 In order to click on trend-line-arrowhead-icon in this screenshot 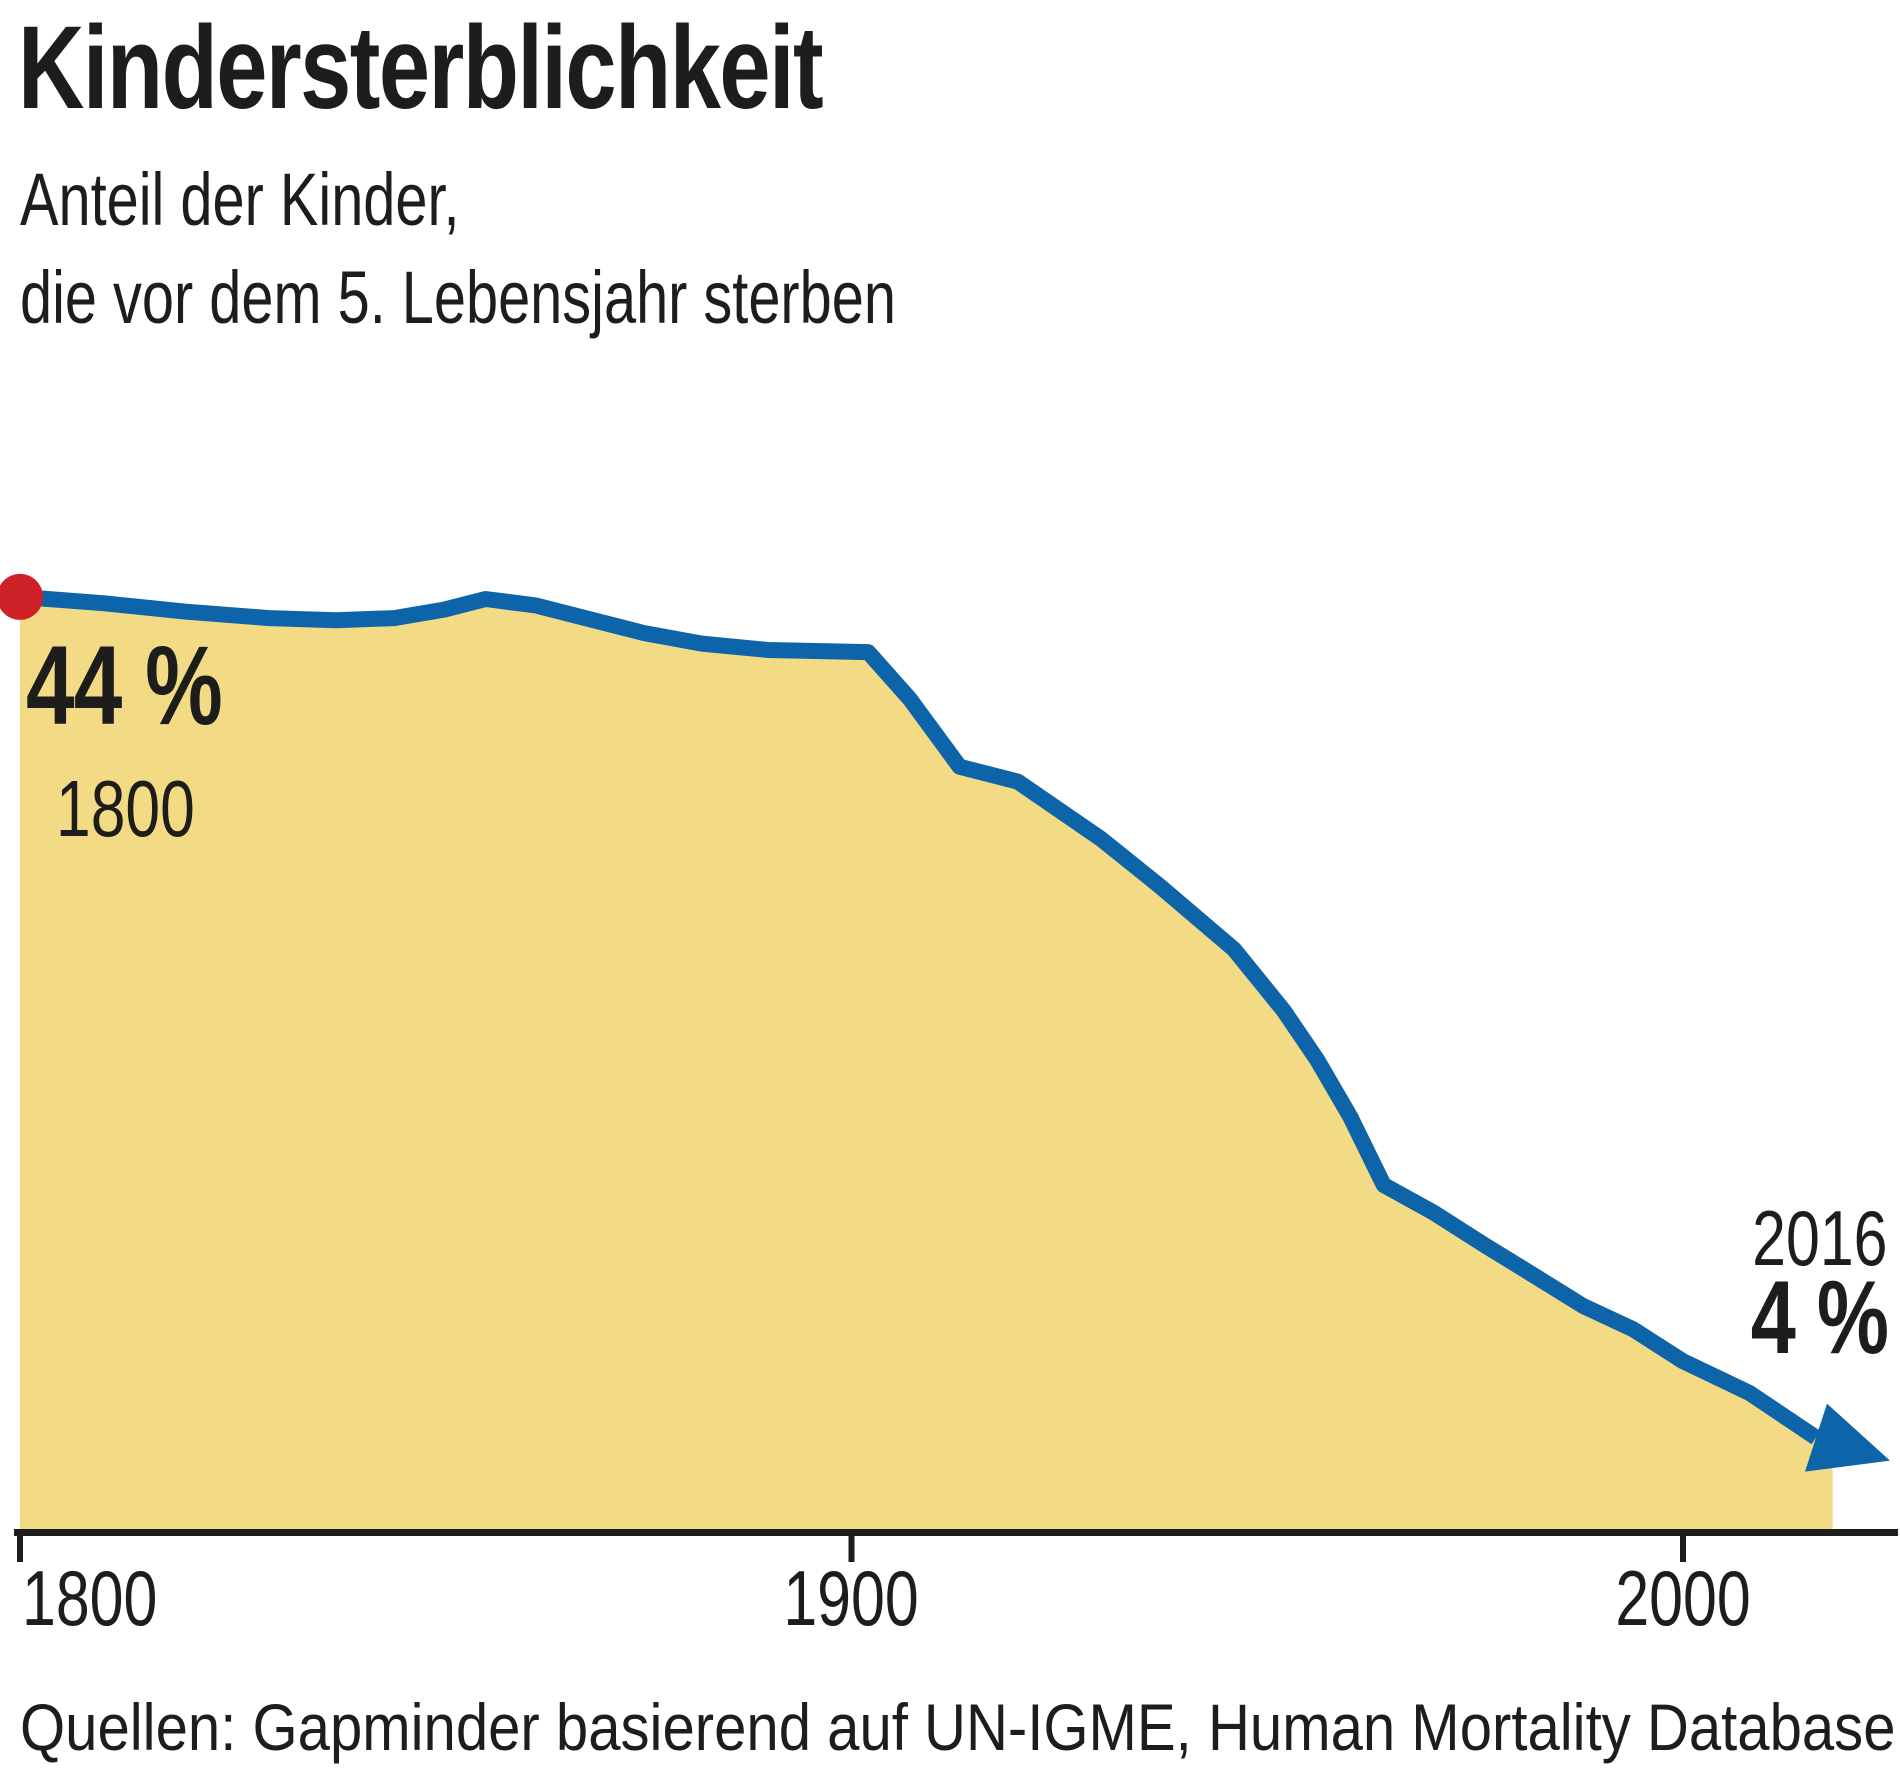, I will do `click(1847, 1437)`.